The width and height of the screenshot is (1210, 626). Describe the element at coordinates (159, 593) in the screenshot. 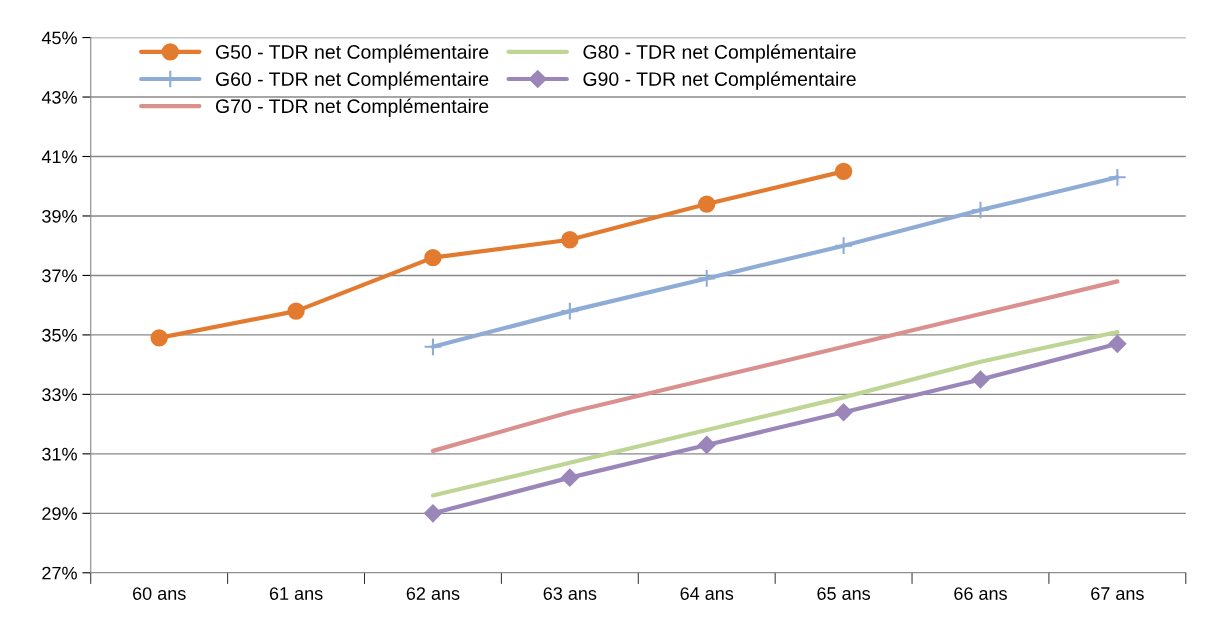

I see `x-tick-label: 60 ans` at that location.